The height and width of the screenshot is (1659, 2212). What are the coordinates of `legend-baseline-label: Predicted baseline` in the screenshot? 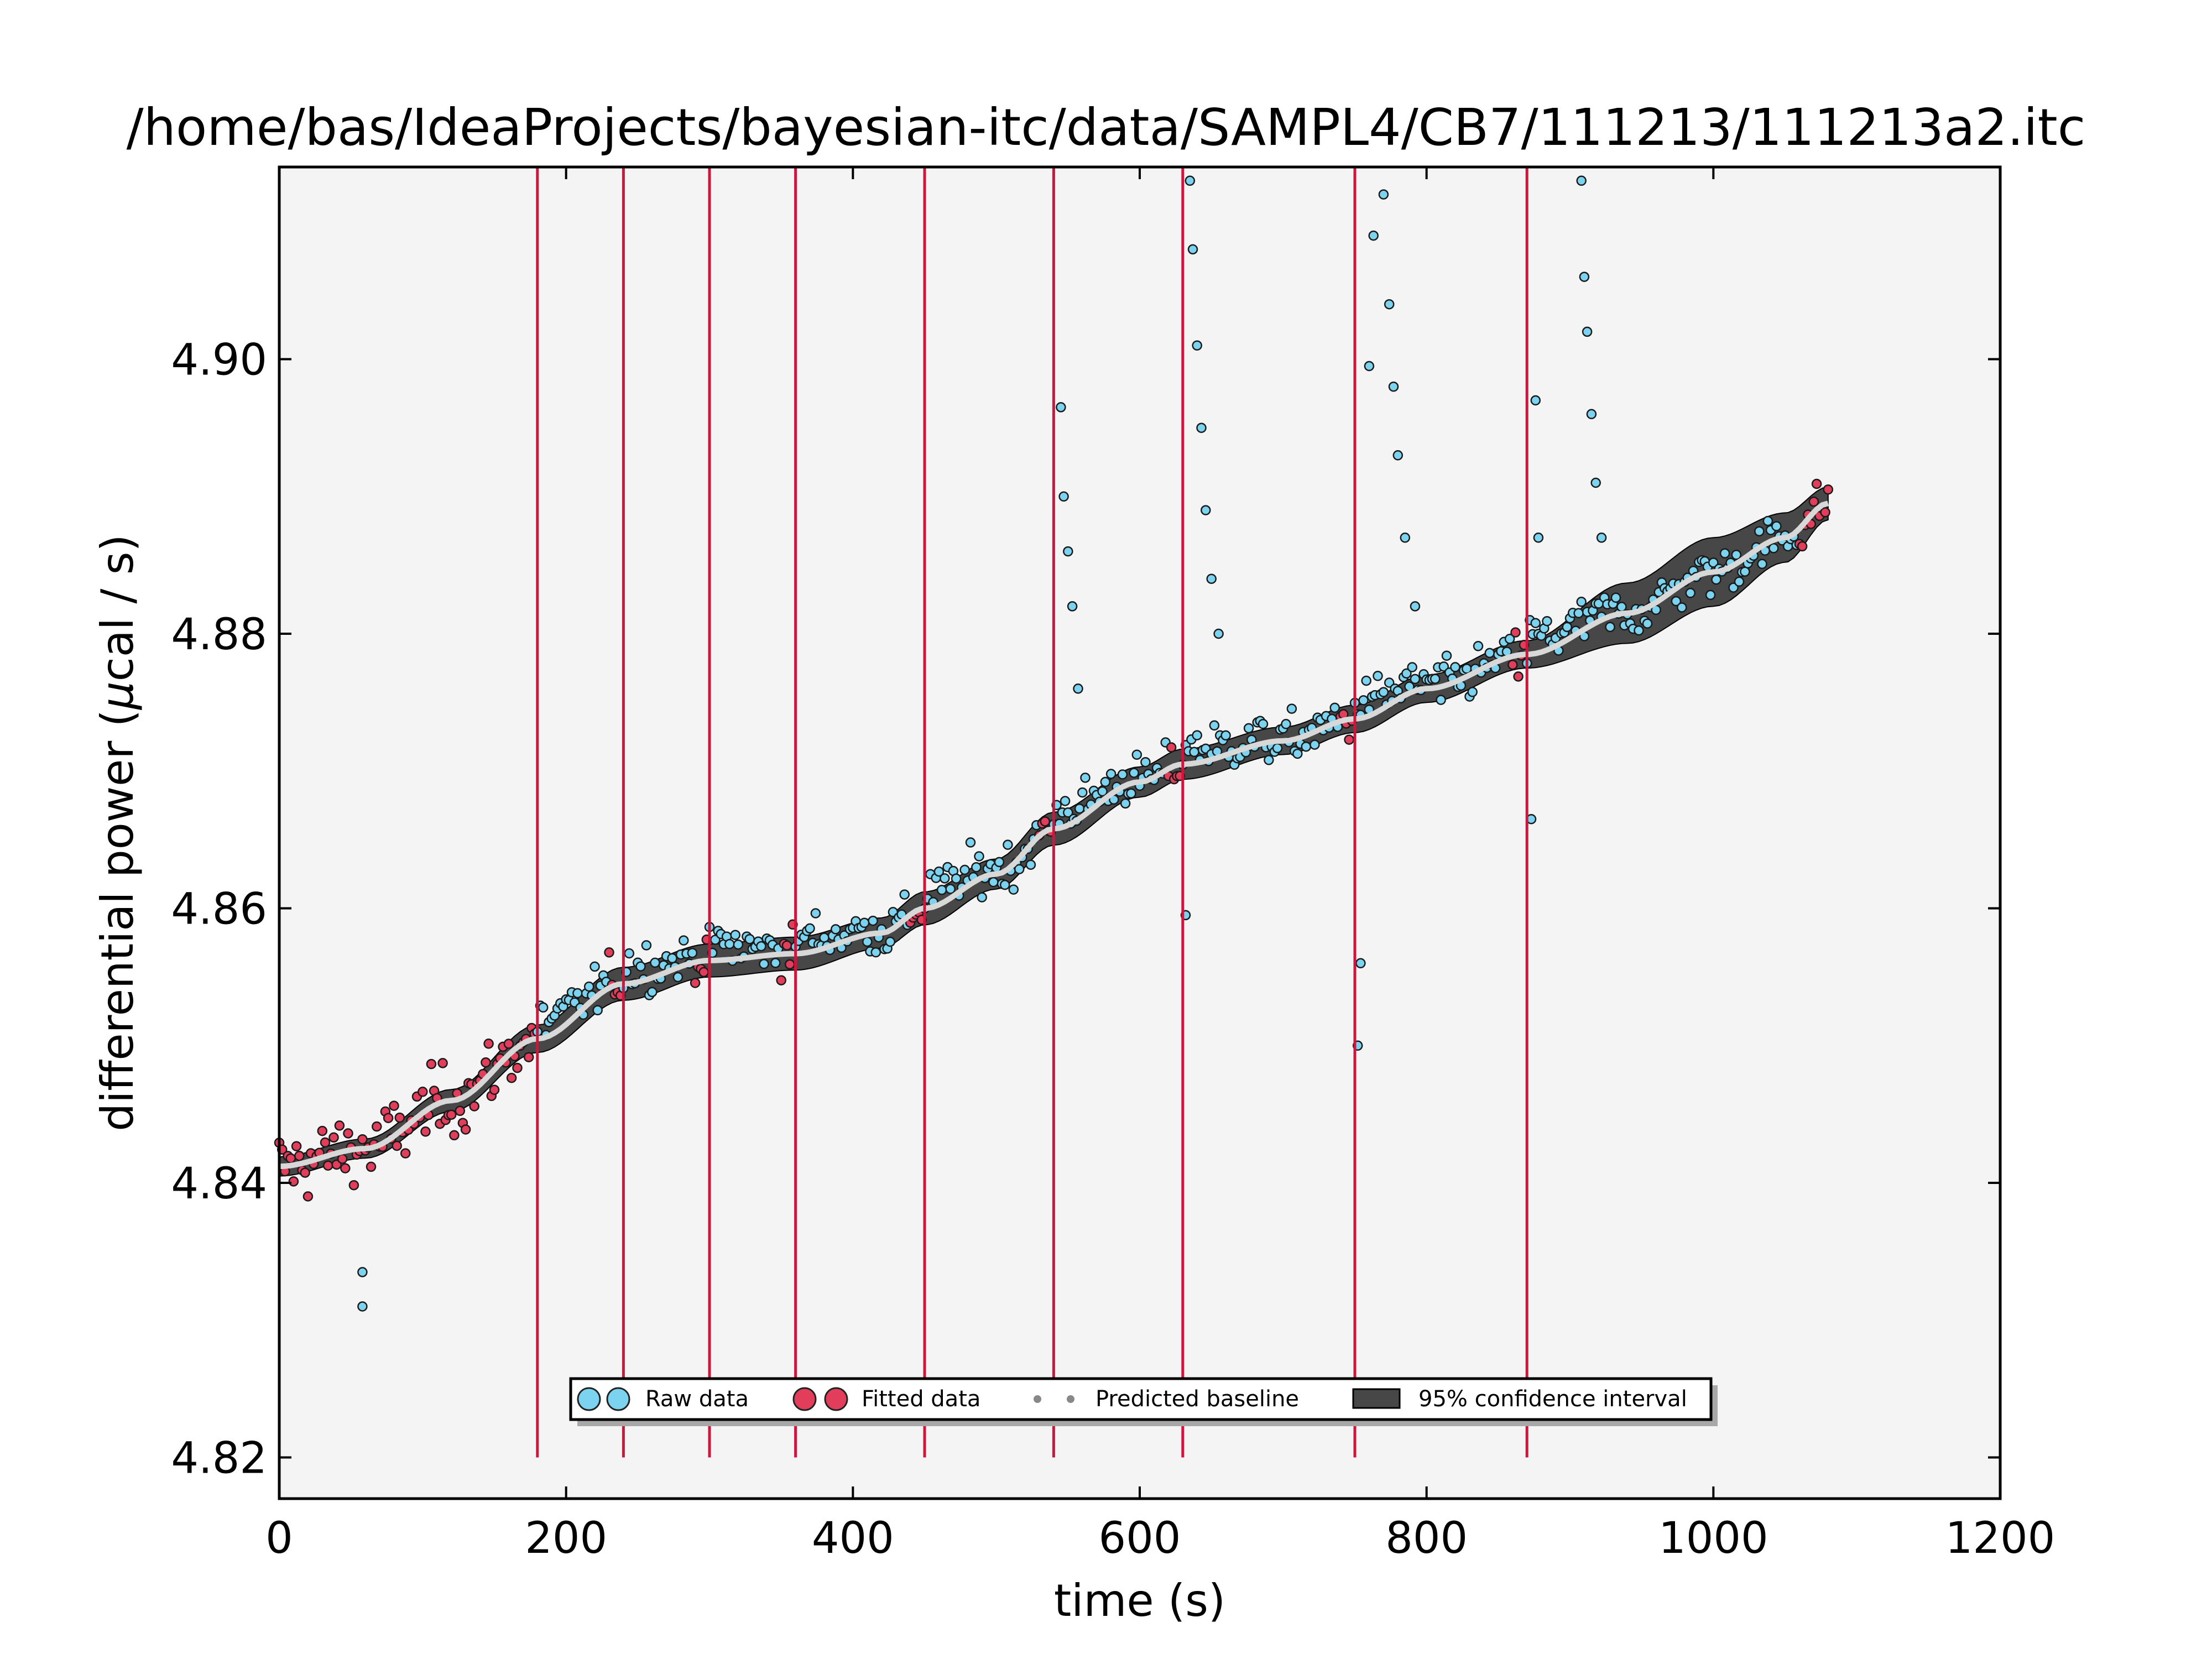 It's located at (1197, 1399).